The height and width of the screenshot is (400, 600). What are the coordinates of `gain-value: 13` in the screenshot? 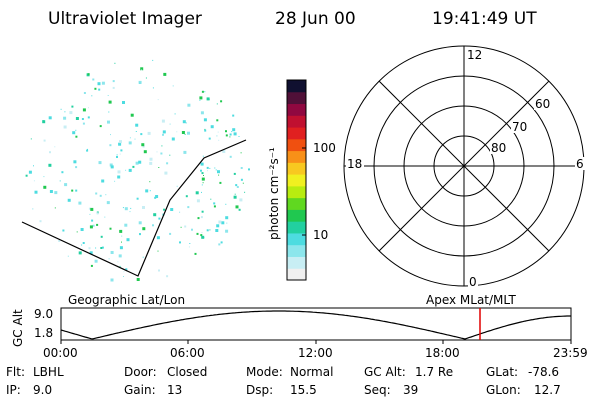 It's located at (174, 390).